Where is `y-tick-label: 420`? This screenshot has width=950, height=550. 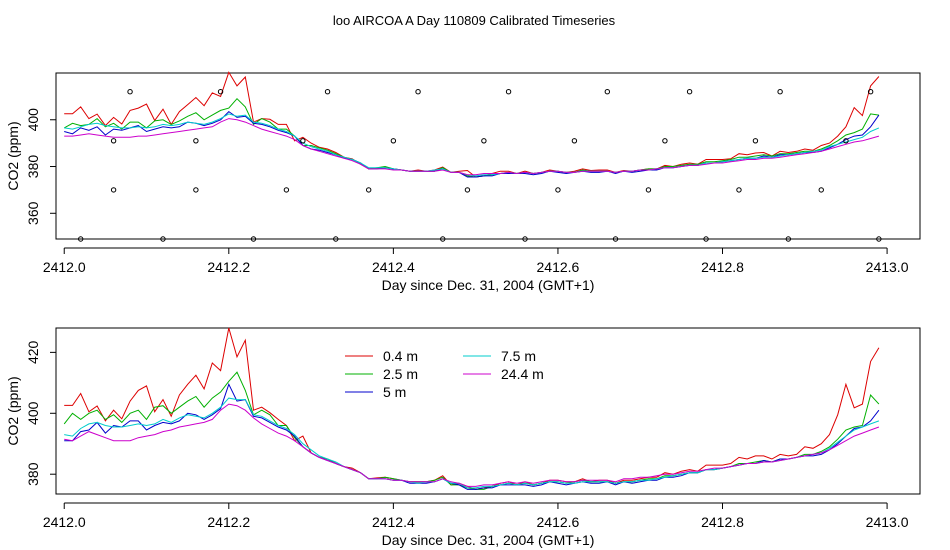 y-tick-label: 420 is located at coordinates (33, 352).